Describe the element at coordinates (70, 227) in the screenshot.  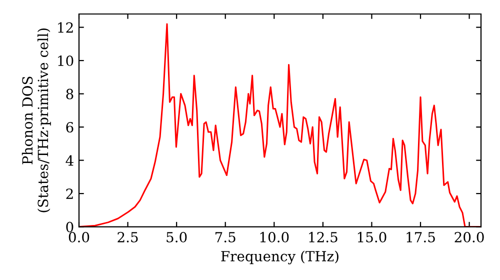
I see `y-tick-label: 0` at that location.